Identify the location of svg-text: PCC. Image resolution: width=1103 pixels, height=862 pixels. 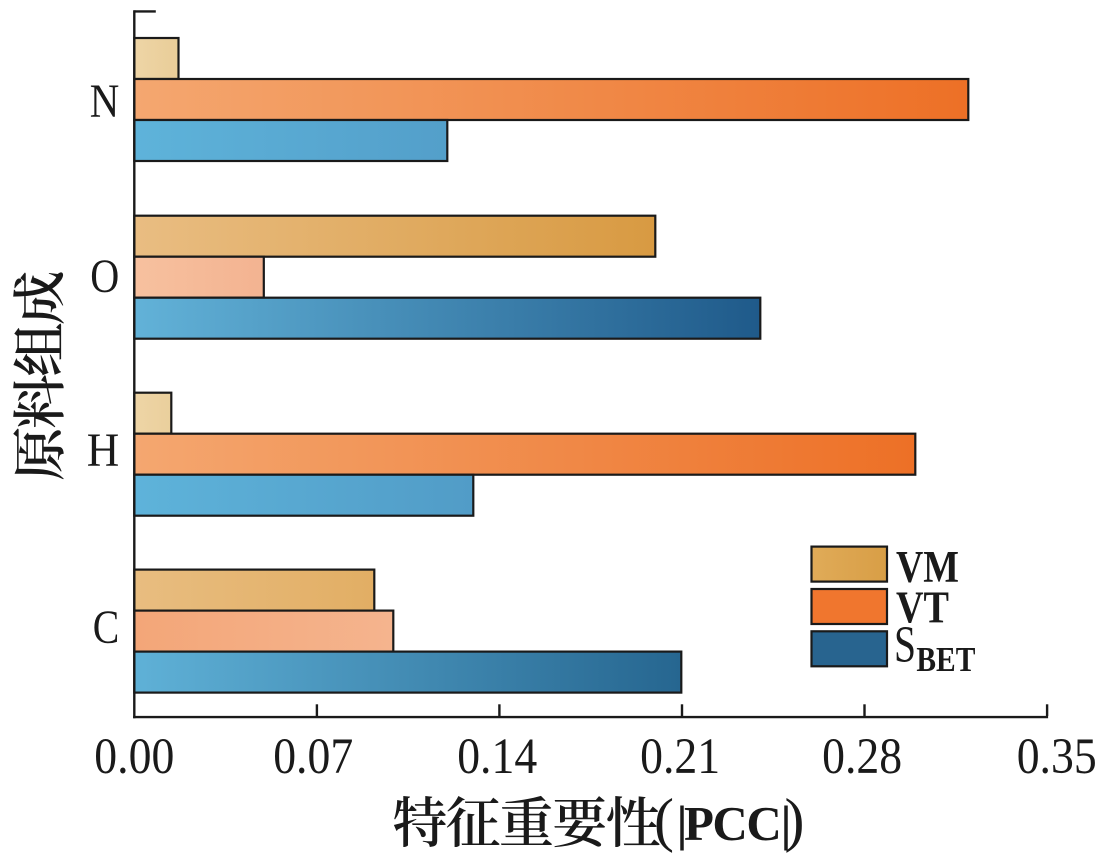
(732, 823).